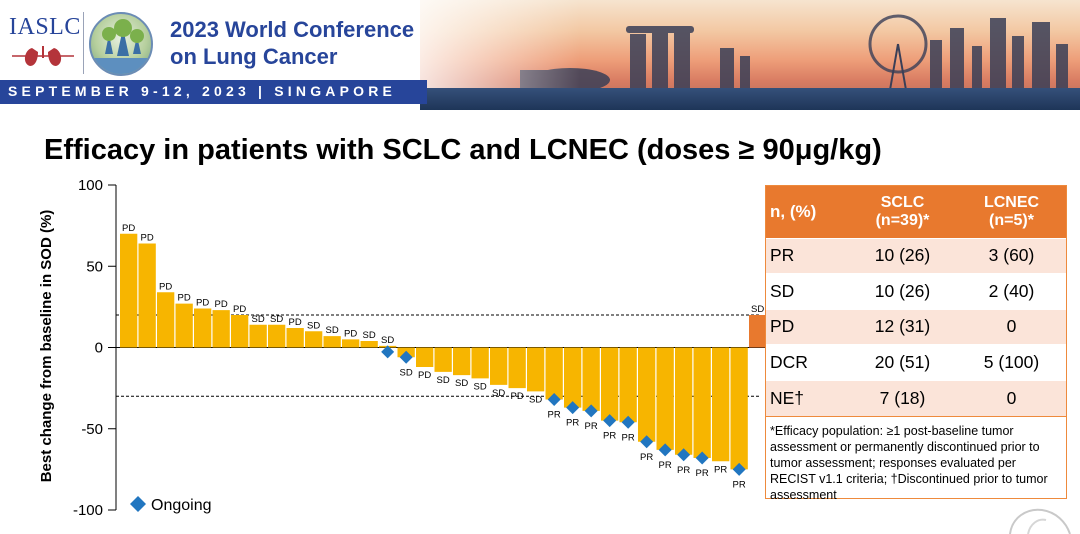 Image resolution: width=1080 pixels, height=534 pixels. I want to click on lcnec-value: 3 (60), so click(1011, 255).